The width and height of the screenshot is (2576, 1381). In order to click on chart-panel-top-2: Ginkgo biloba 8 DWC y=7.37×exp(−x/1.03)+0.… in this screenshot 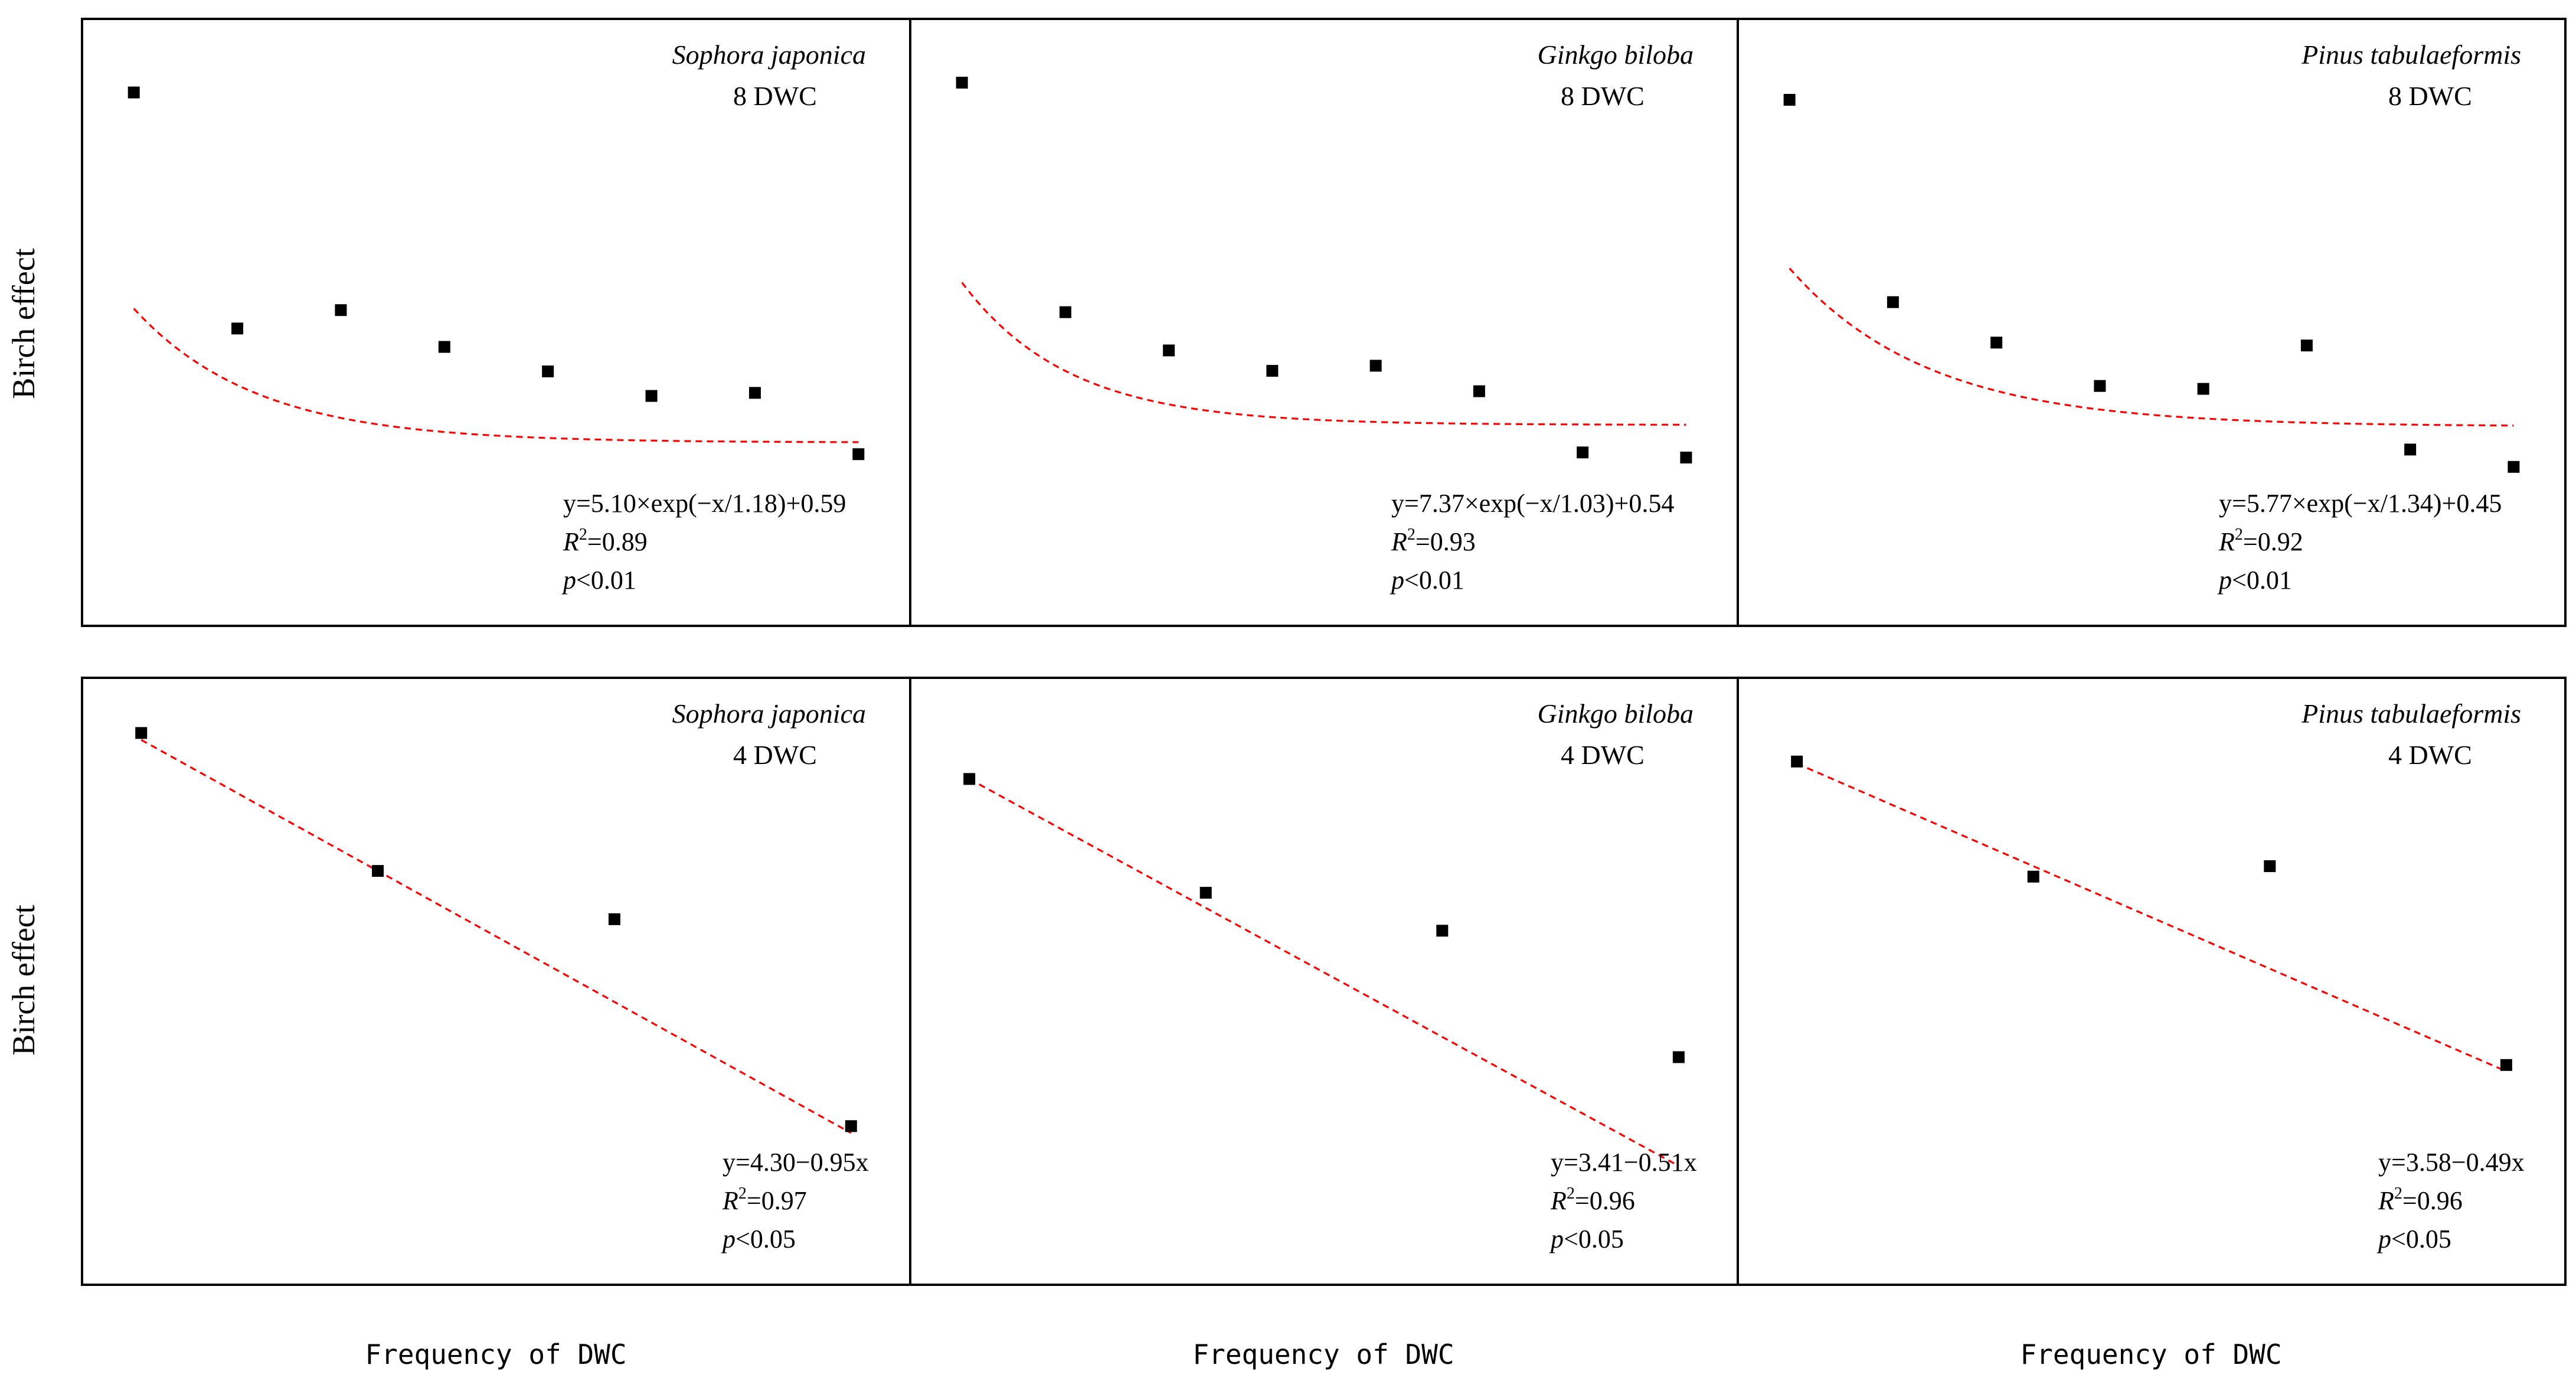, I will do `click(1324, 322)`.